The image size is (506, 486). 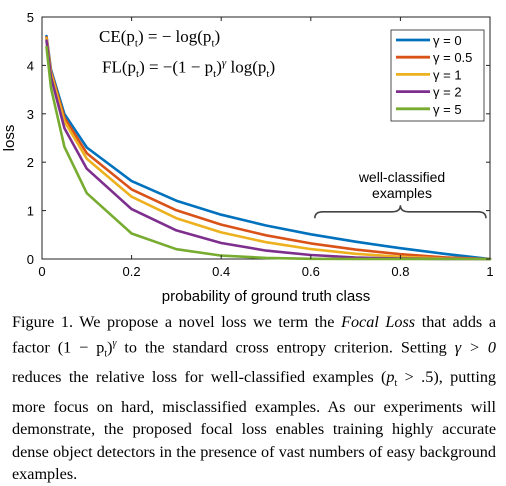 I want to click on focal-loss-term: Focal Loss, so click(x=378, y=322).